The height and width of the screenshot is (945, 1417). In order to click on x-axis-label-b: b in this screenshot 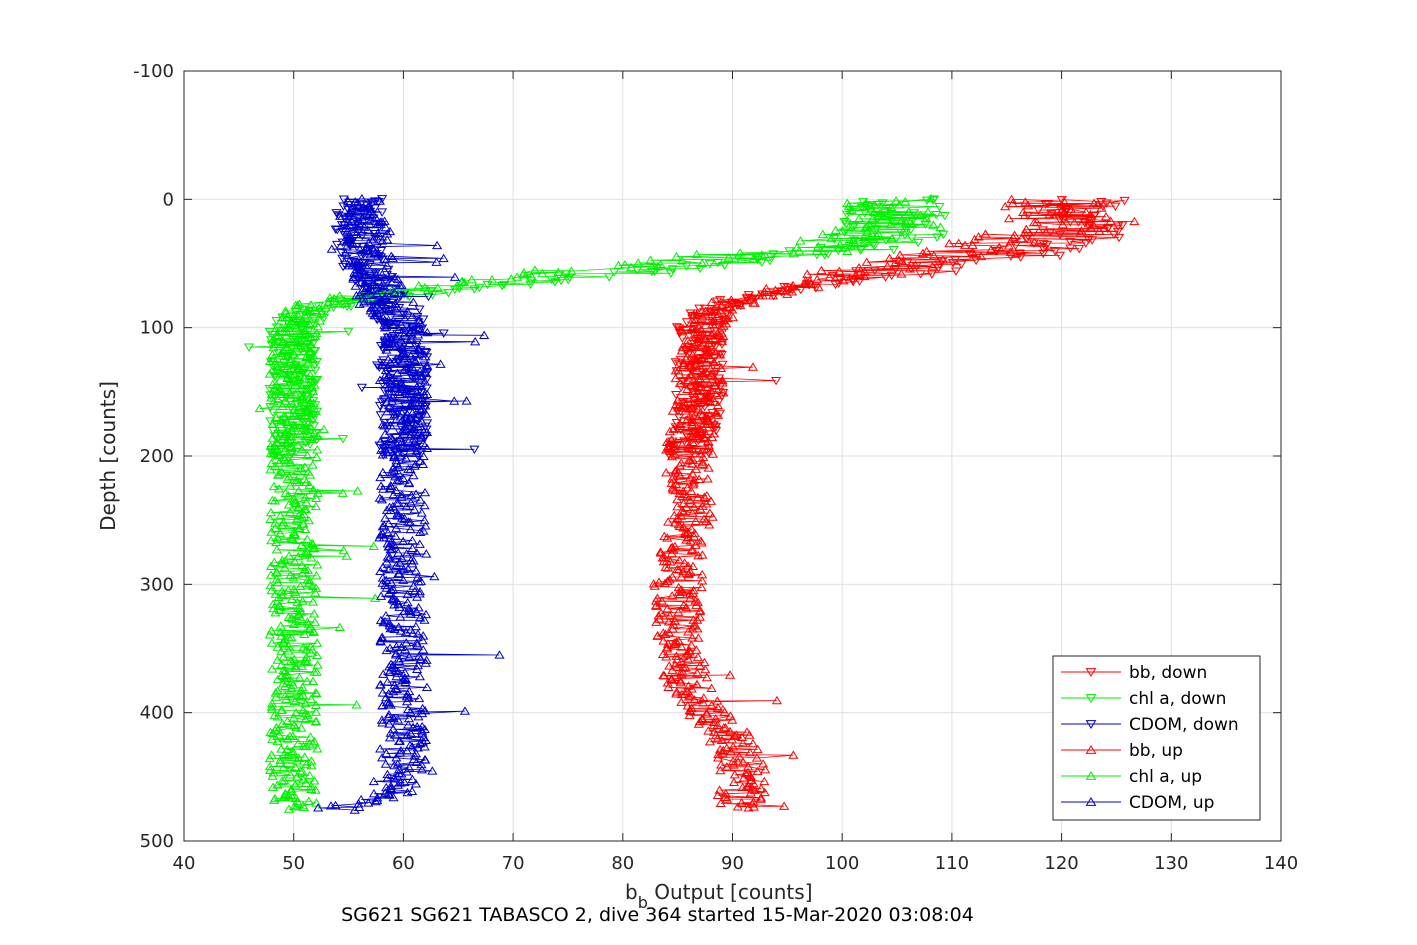, I will do `click(631, 892)`.